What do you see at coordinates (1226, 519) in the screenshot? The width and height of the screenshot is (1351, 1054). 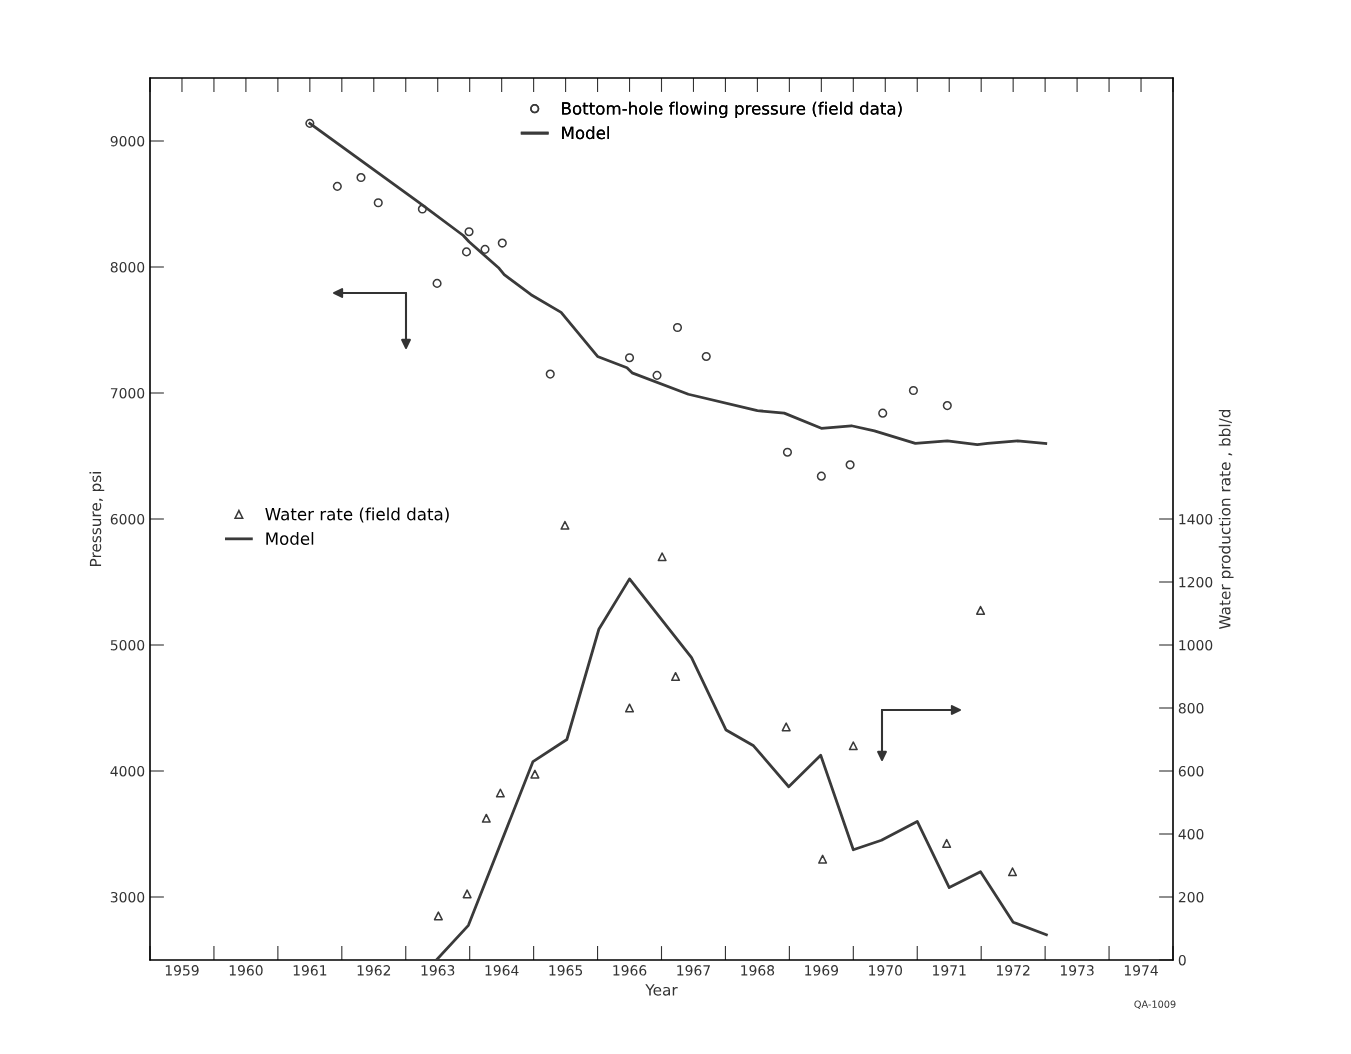 I see `y2-axis-title: Water production rate , bbl/d` at bounding box center [1226, 519].